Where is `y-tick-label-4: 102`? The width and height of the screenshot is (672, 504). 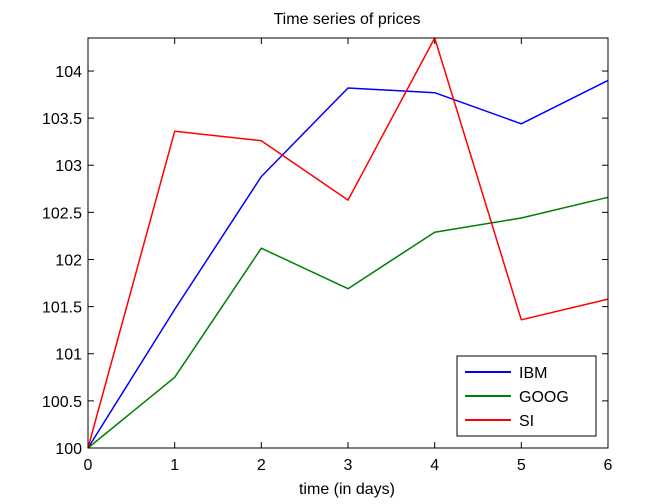 y-tick-label-4: 102 is located at coordinates (68, 260).